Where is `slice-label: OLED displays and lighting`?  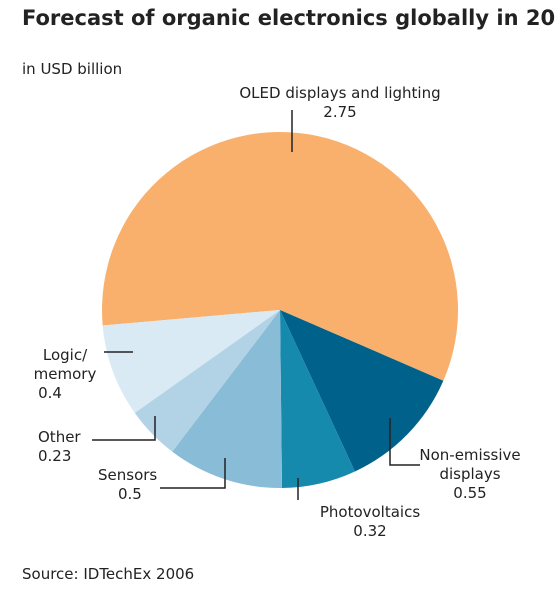
slice-label: OLED displays and lighting is located at coordinates (340, 93).